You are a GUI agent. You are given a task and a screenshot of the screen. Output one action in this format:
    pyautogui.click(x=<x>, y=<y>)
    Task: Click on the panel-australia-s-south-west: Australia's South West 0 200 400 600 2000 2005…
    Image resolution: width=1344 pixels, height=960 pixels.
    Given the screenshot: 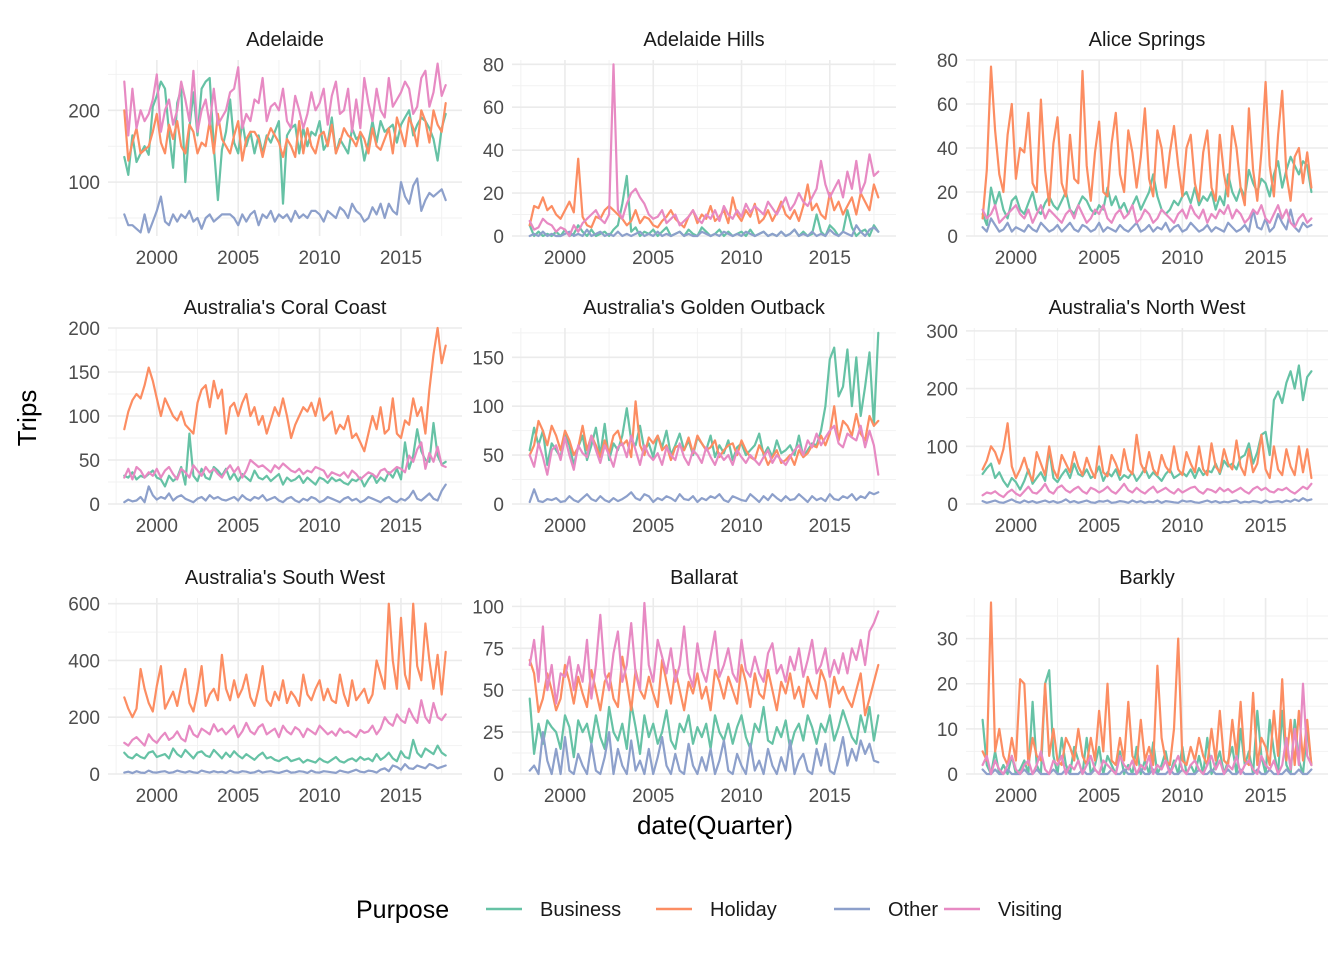 What is the action you would take?
    pyautogui.click(x=265, y=687)
    